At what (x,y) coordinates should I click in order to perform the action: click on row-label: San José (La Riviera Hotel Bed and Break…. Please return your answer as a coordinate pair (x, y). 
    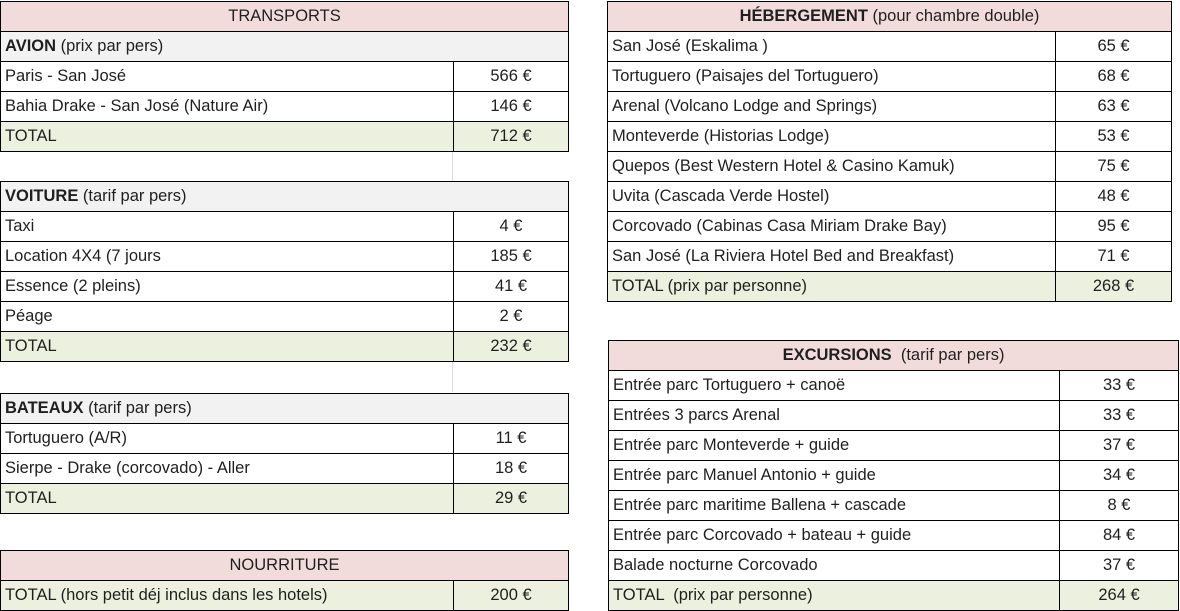
    Looking at the image, I should click on (831, 256).